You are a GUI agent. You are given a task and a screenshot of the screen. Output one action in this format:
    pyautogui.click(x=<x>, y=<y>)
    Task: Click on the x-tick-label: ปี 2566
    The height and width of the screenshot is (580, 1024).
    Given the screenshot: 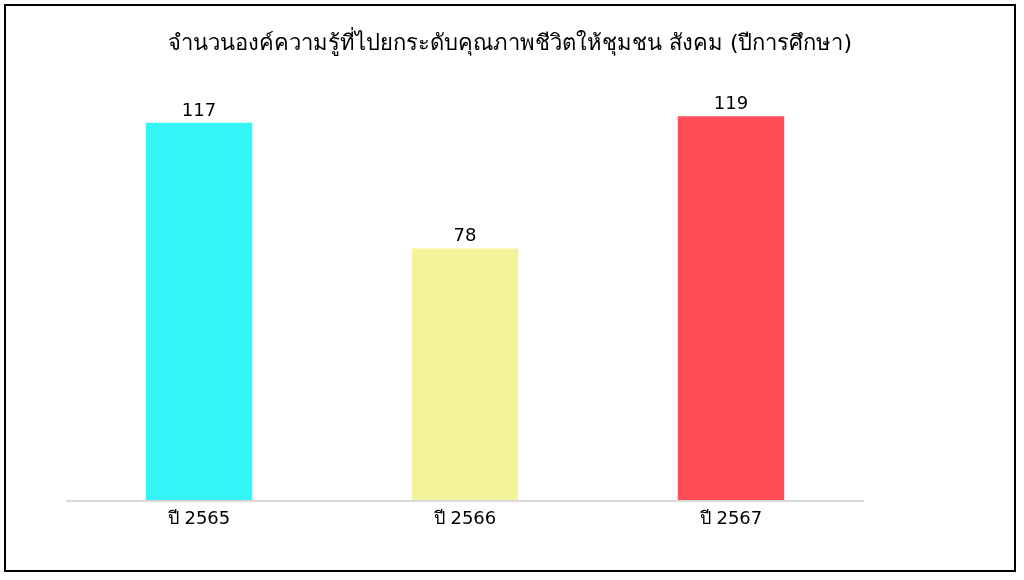 What is the action you would take?
    pyautogui.click(x=465, y=517)
    